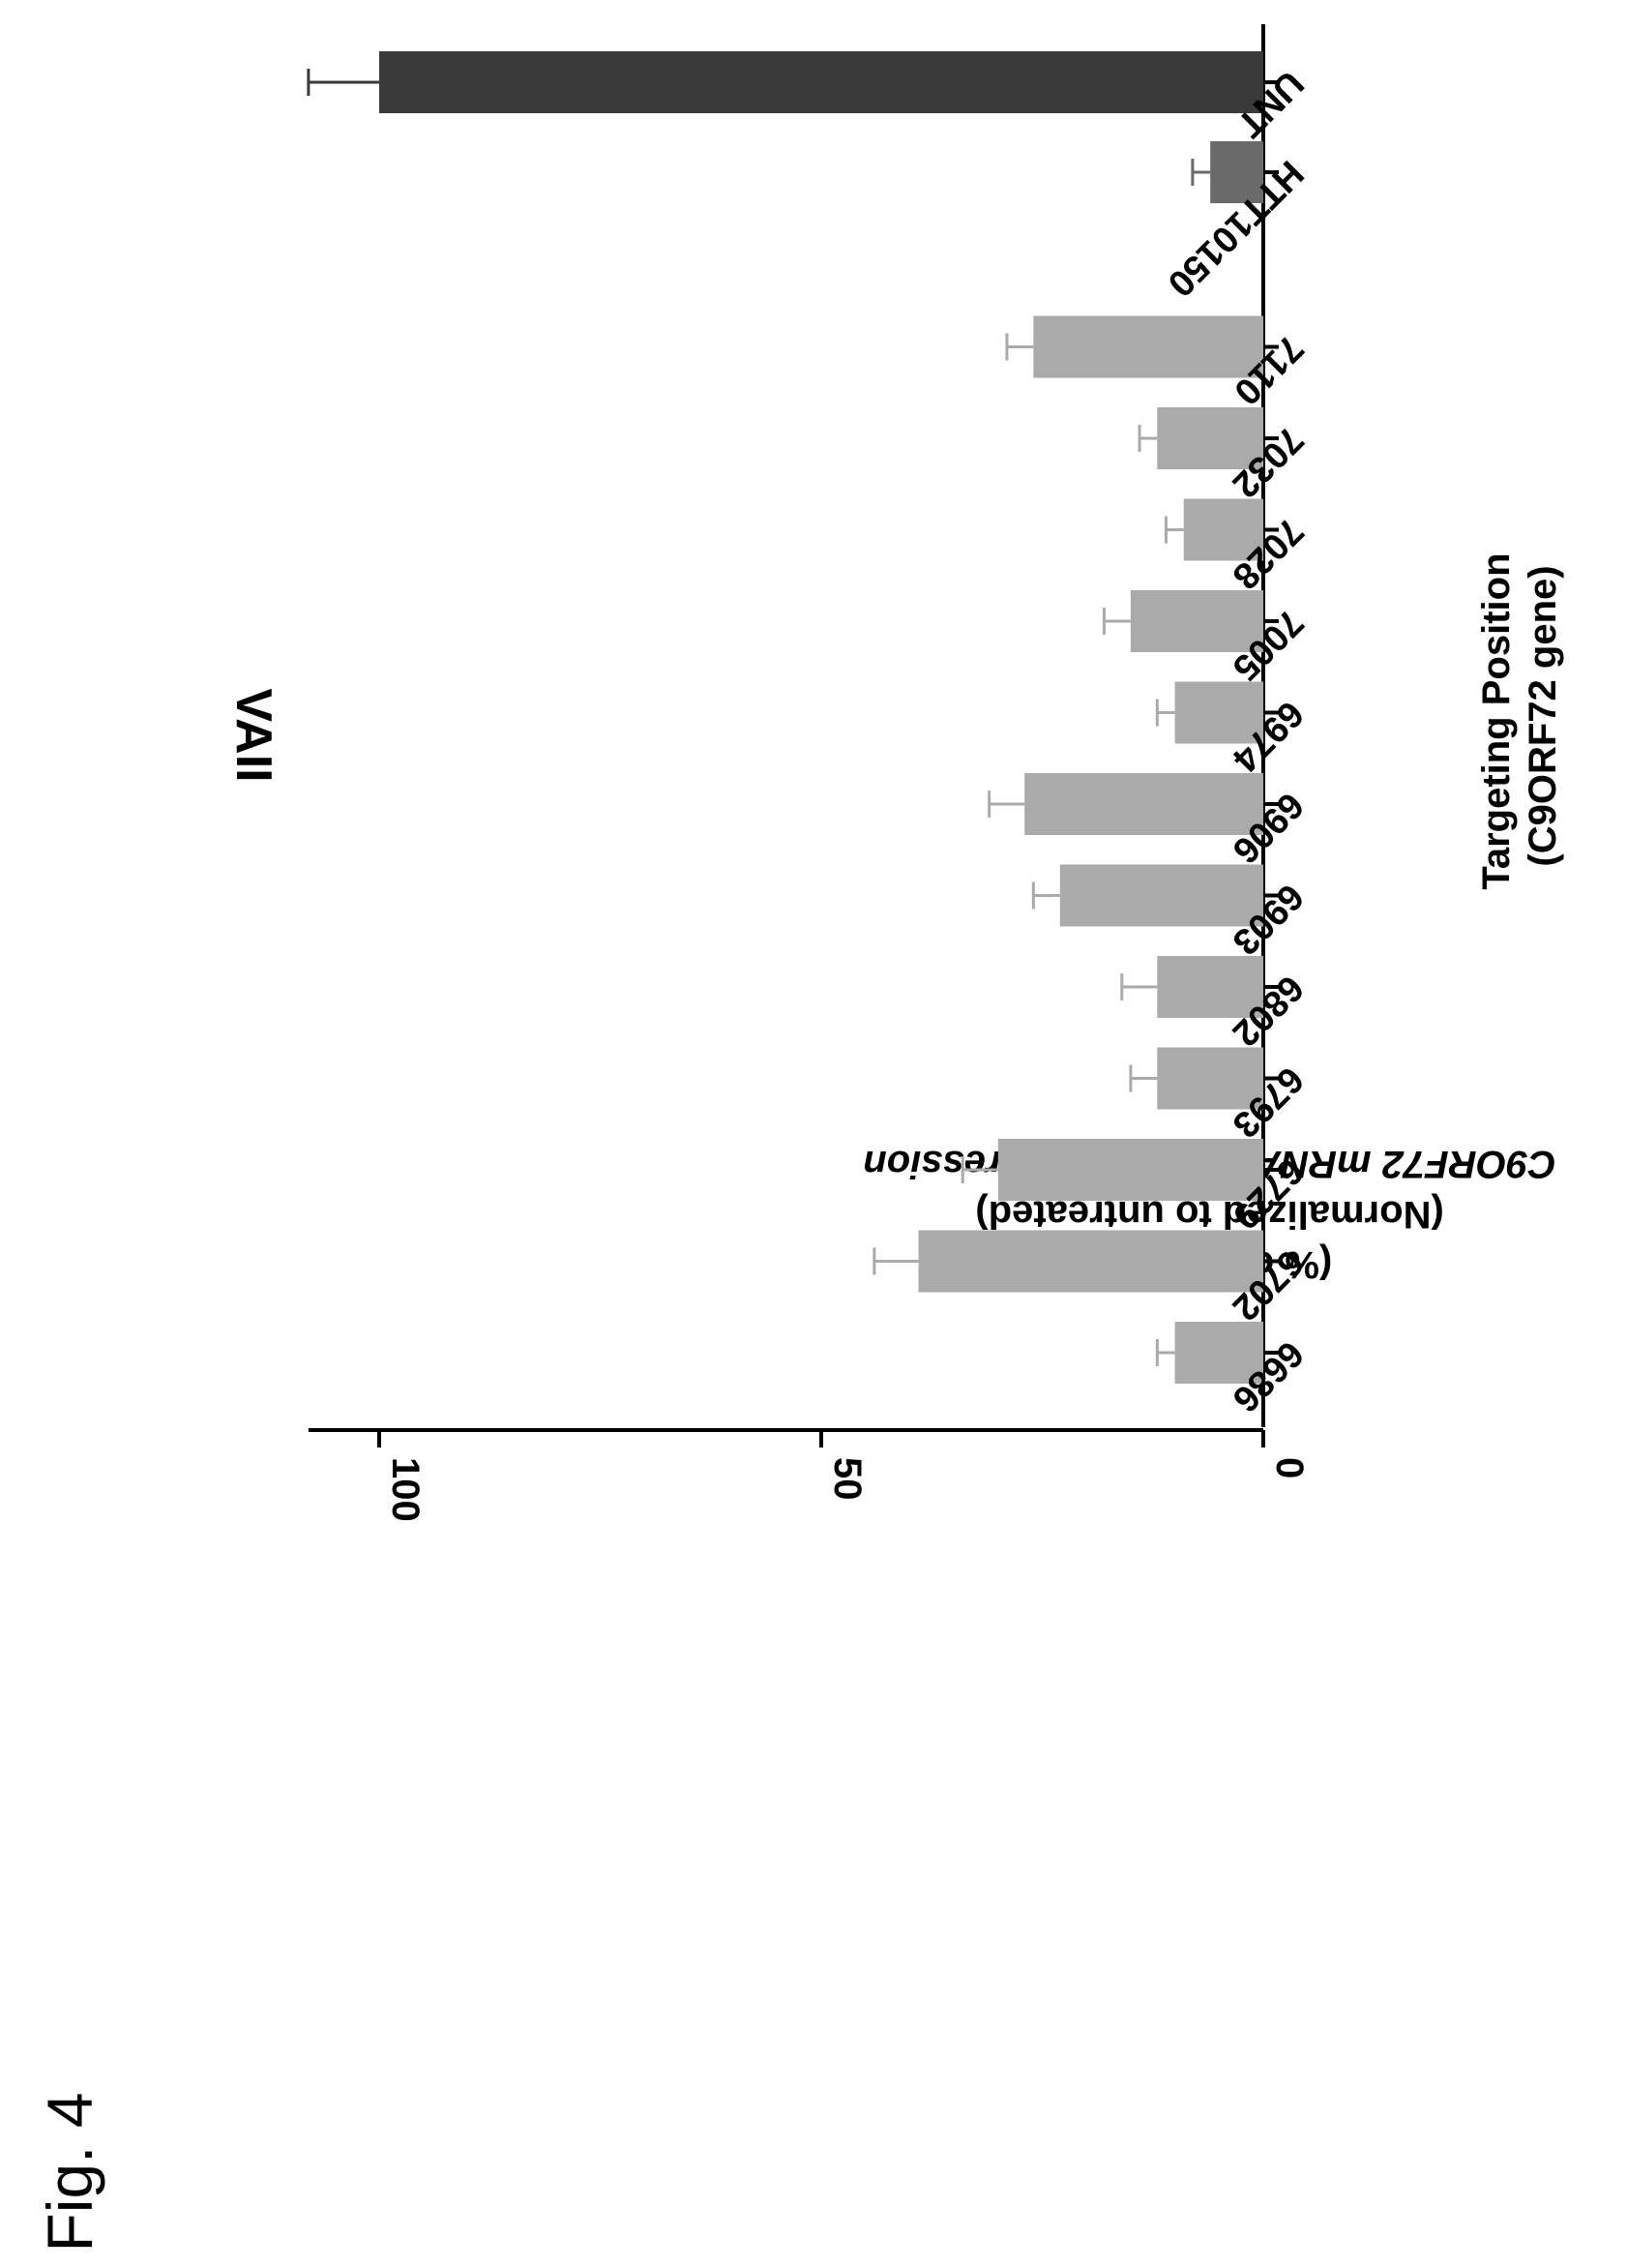 The image size is (1627, 2268). I want to click on value-tick-label: 100, so click(406, 1489).